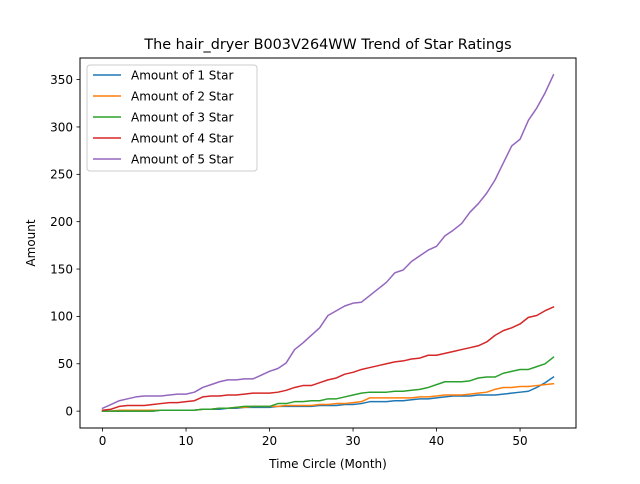 The image size is (640, 484). Describe the element at coordinates (69, 411) in the screenshot. I see `y-tick-label: 0` at that location.